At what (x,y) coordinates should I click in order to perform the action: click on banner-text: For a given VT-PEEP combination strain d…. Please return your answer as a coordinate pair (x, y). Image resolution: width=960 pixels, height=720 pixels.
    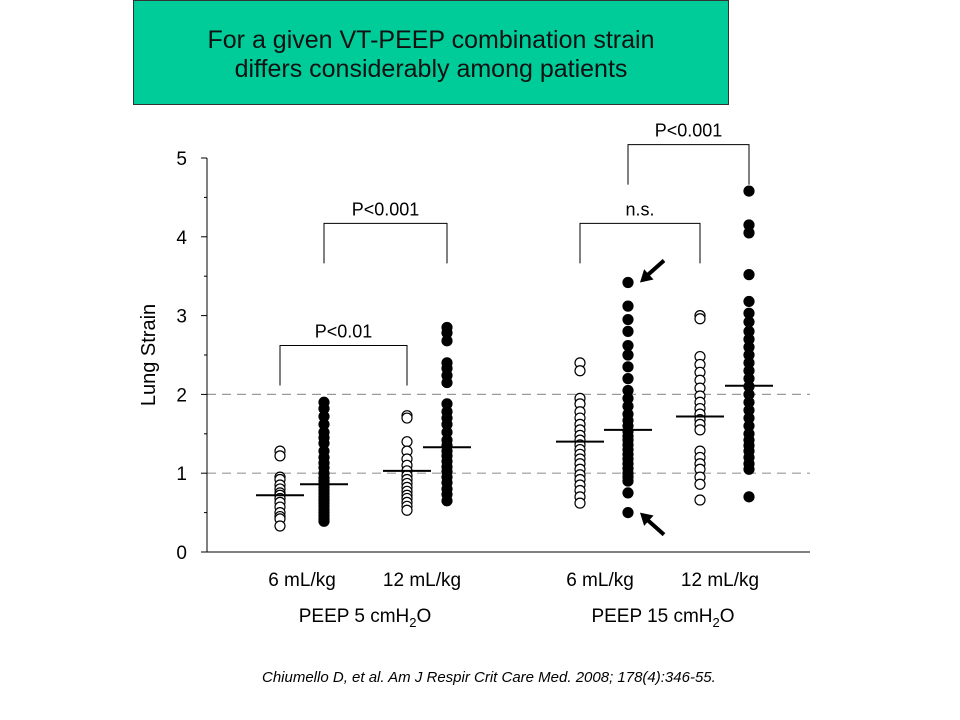
    Looking at the image, I should click on (431, 54).